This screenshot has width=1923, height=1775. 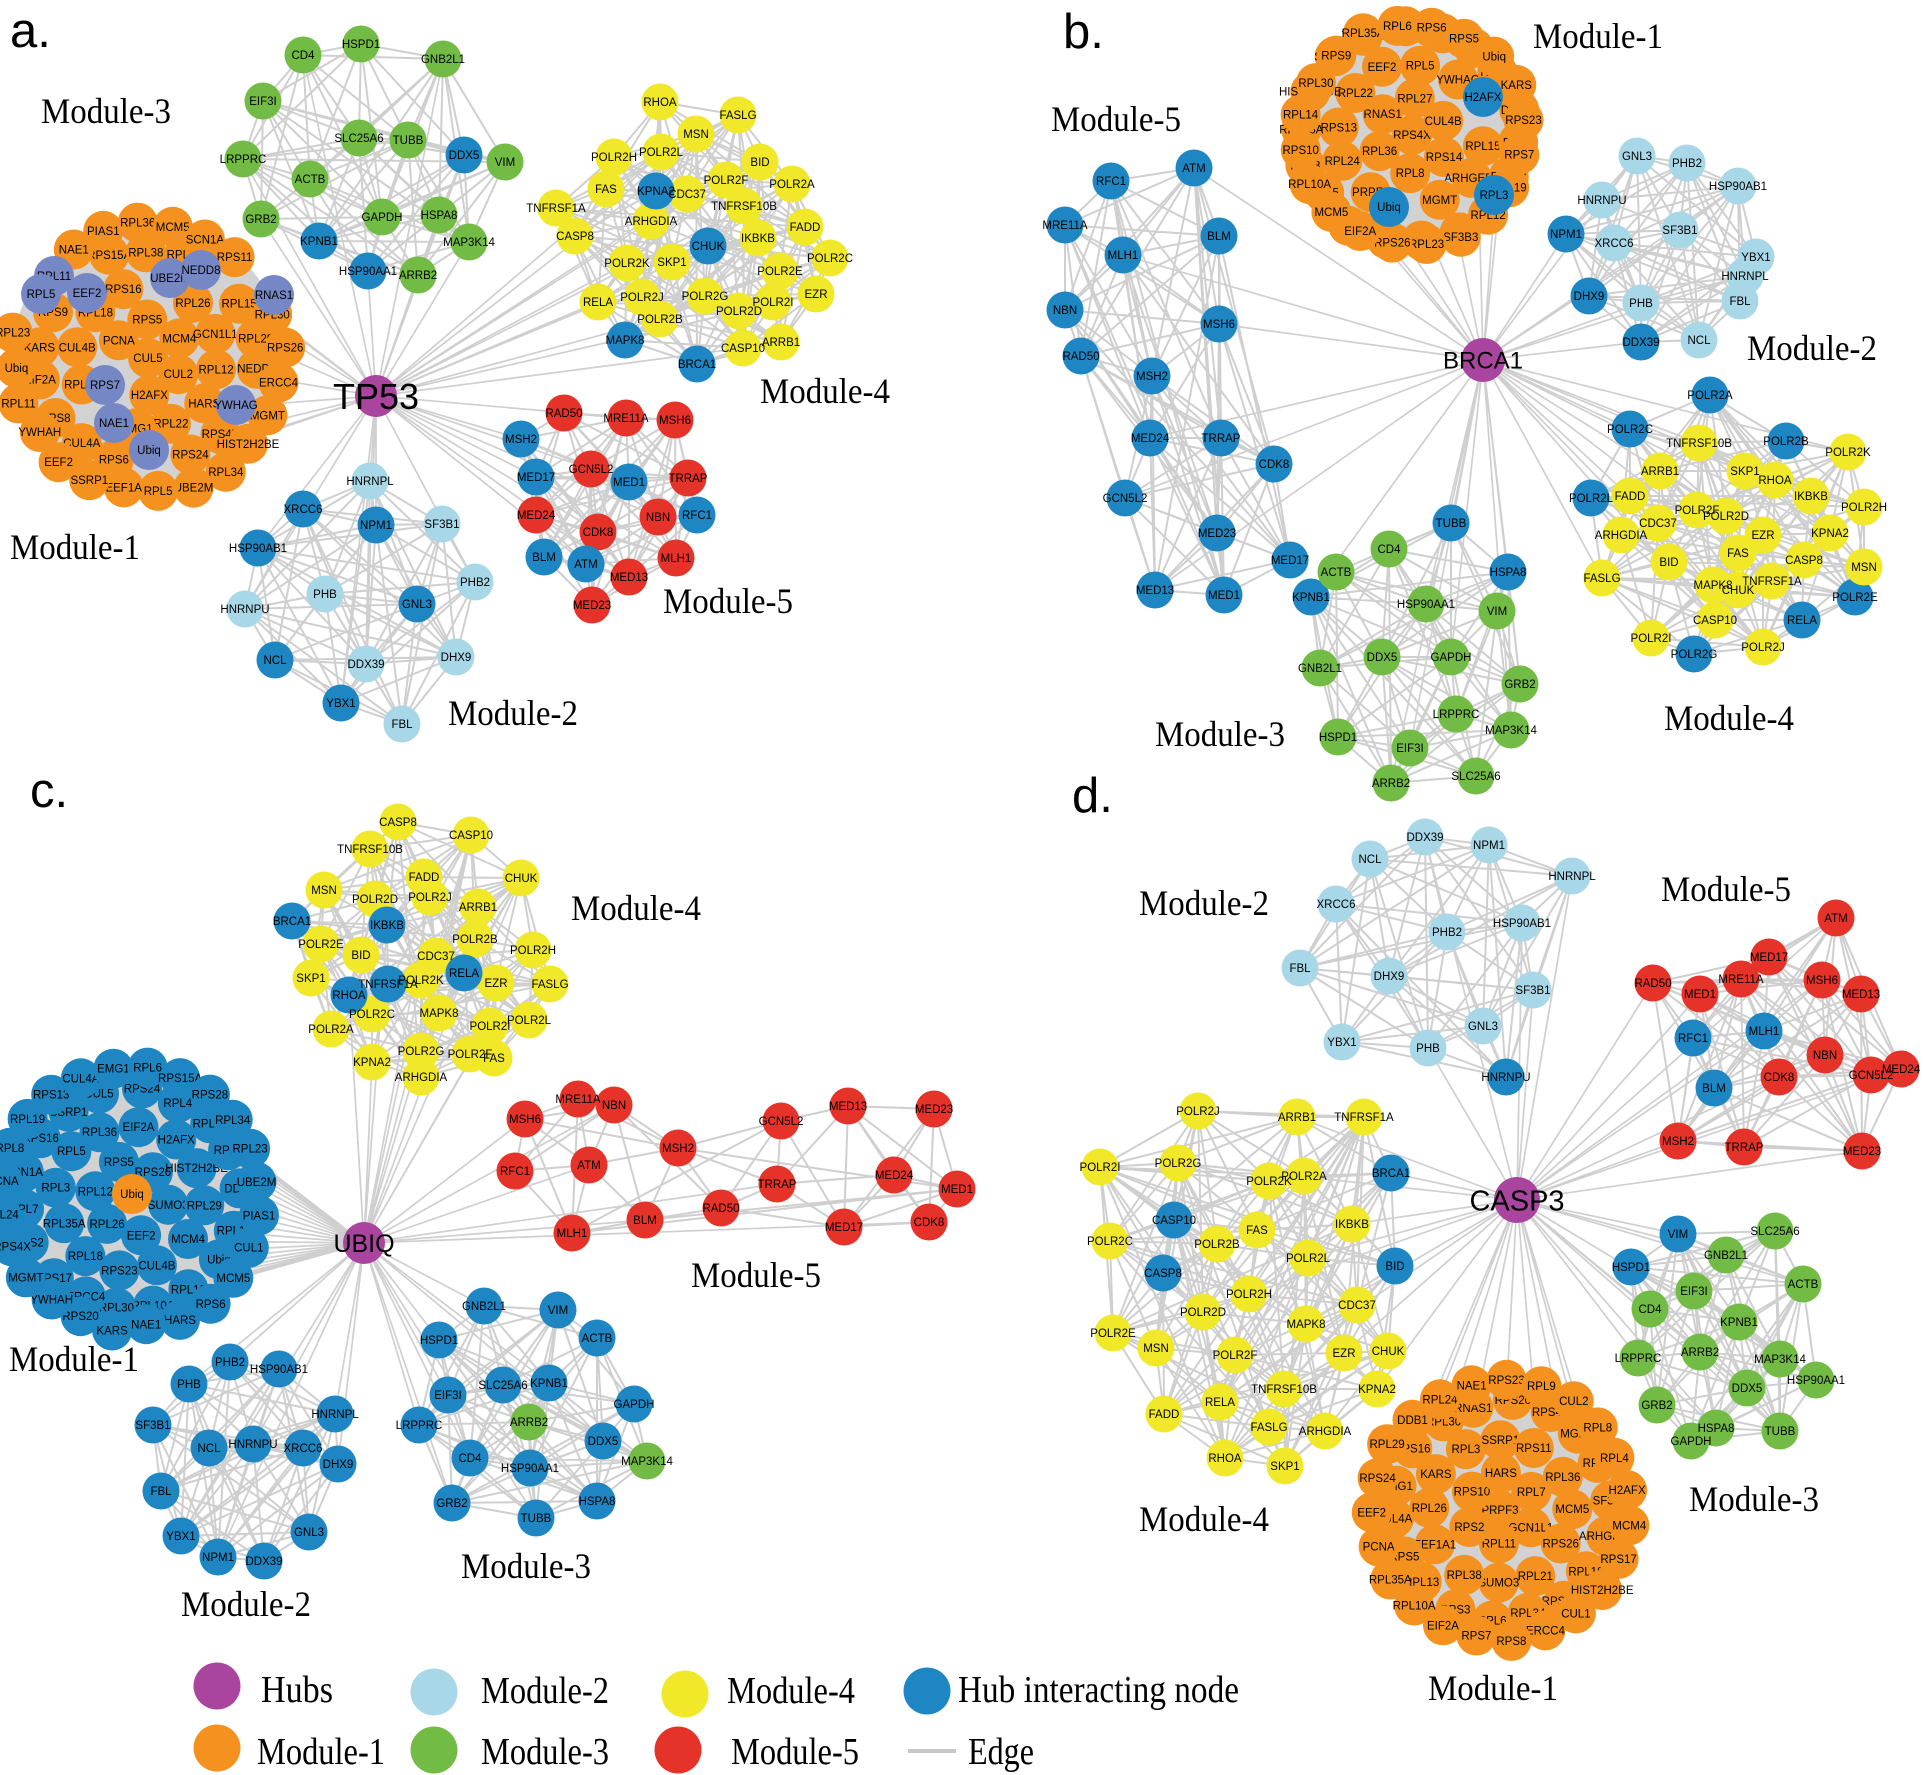 I want to click on svg-text: TNFRSF1A, so click(x=1364, y=1118).